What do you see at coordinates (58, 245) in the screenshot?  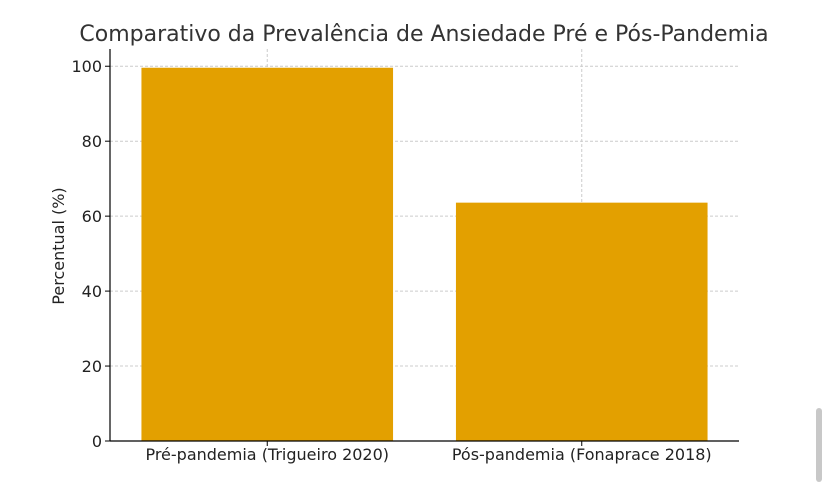 I see `y-axis-label: Percentual (%)` at bounding box center [58, 245].